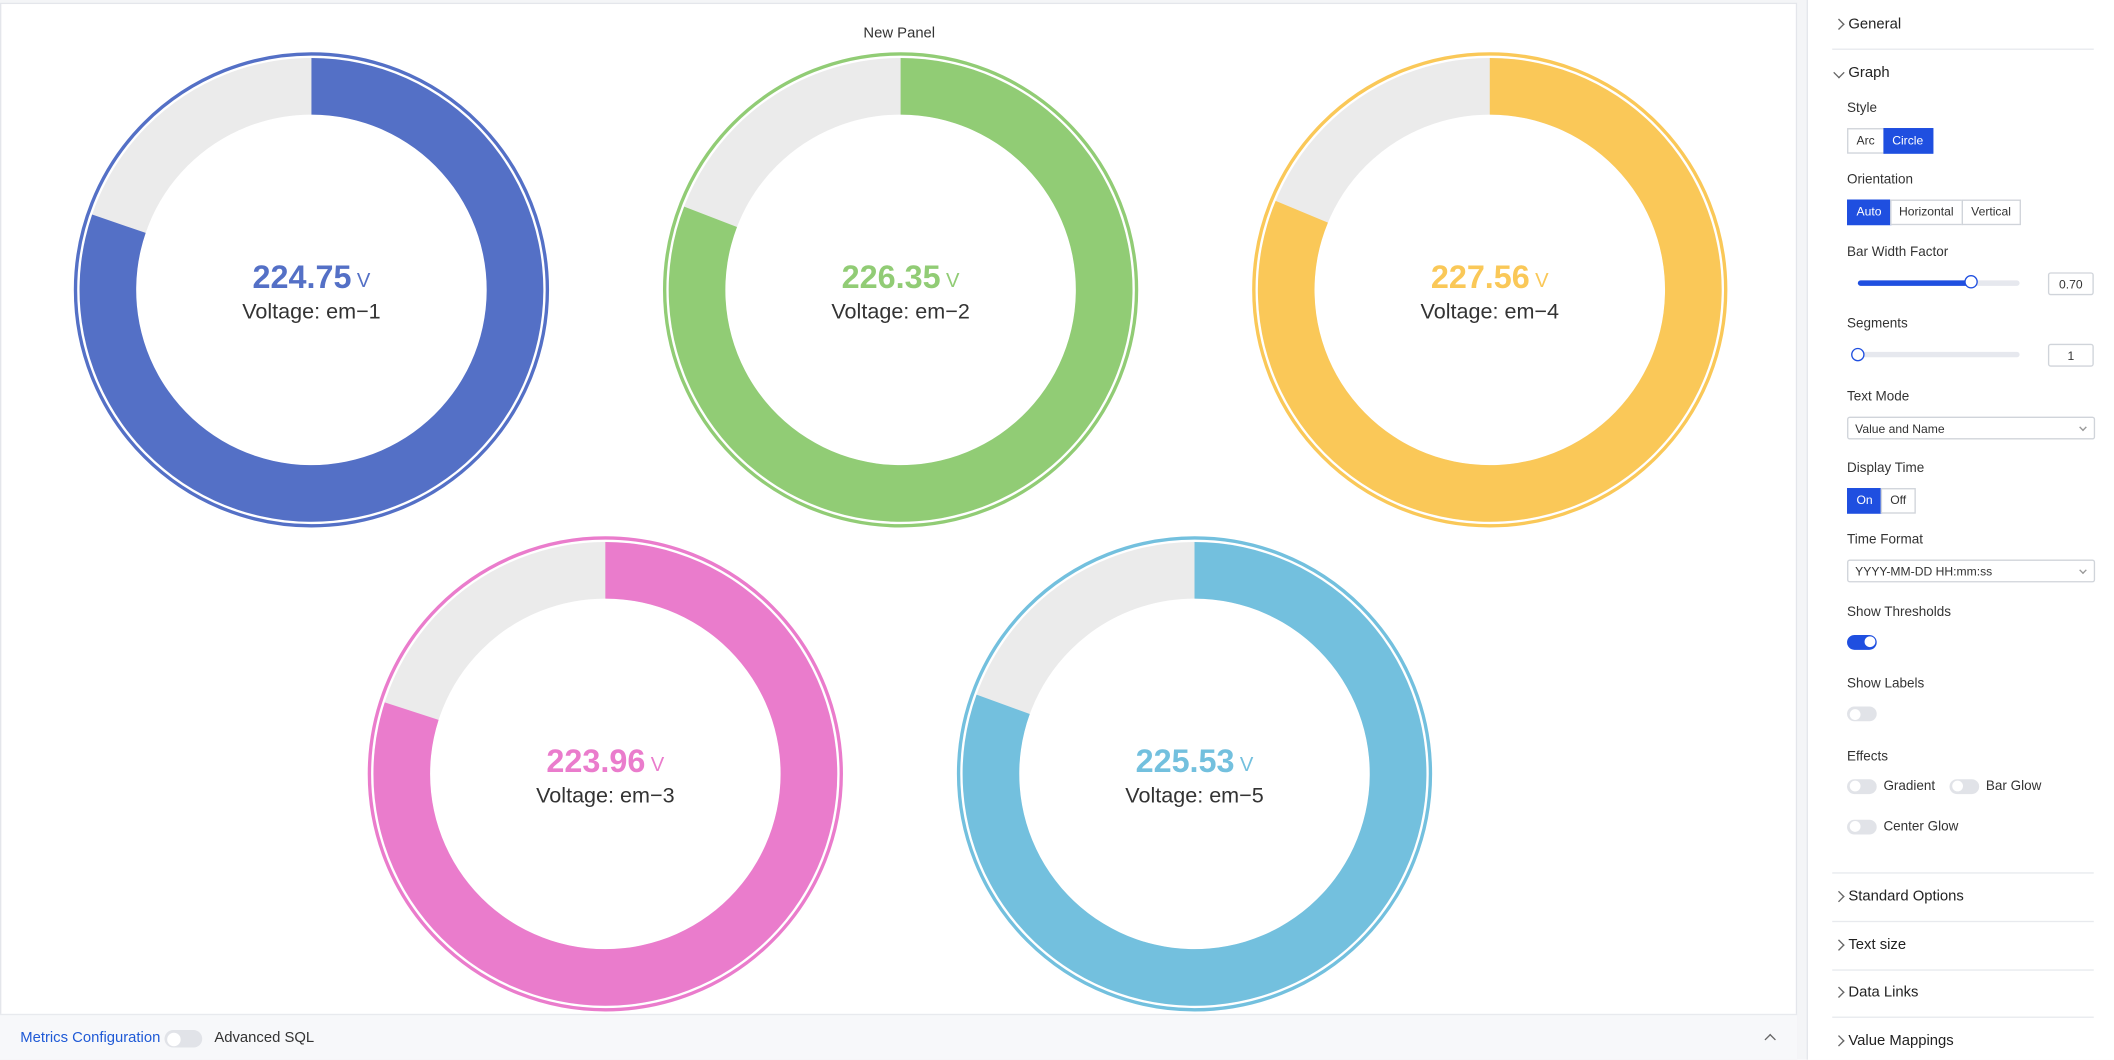 The width and height of the screenshot is (2114, 1060). What do you see at coordinates (899, 34) in the screenshot?
I see `panel-title: New Panel` at bounding box center [899, 34].